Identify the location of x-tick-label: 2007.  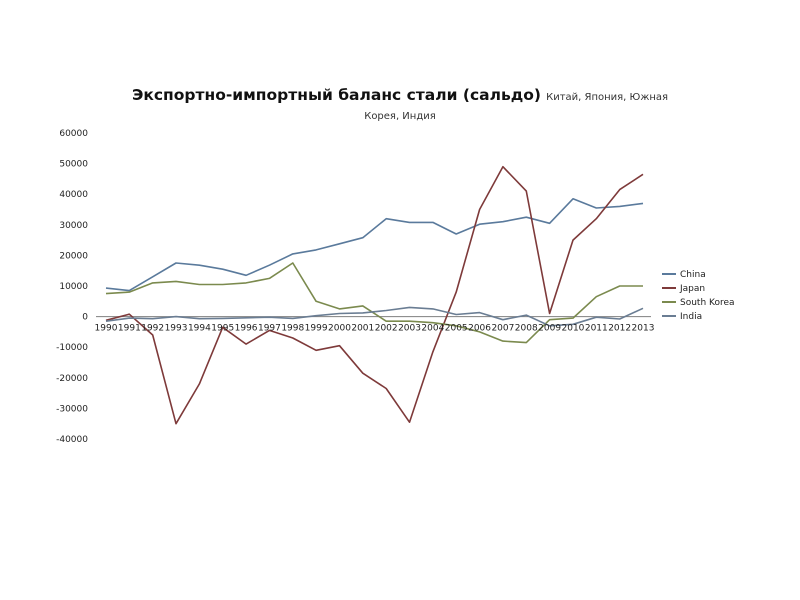
(502, 329).